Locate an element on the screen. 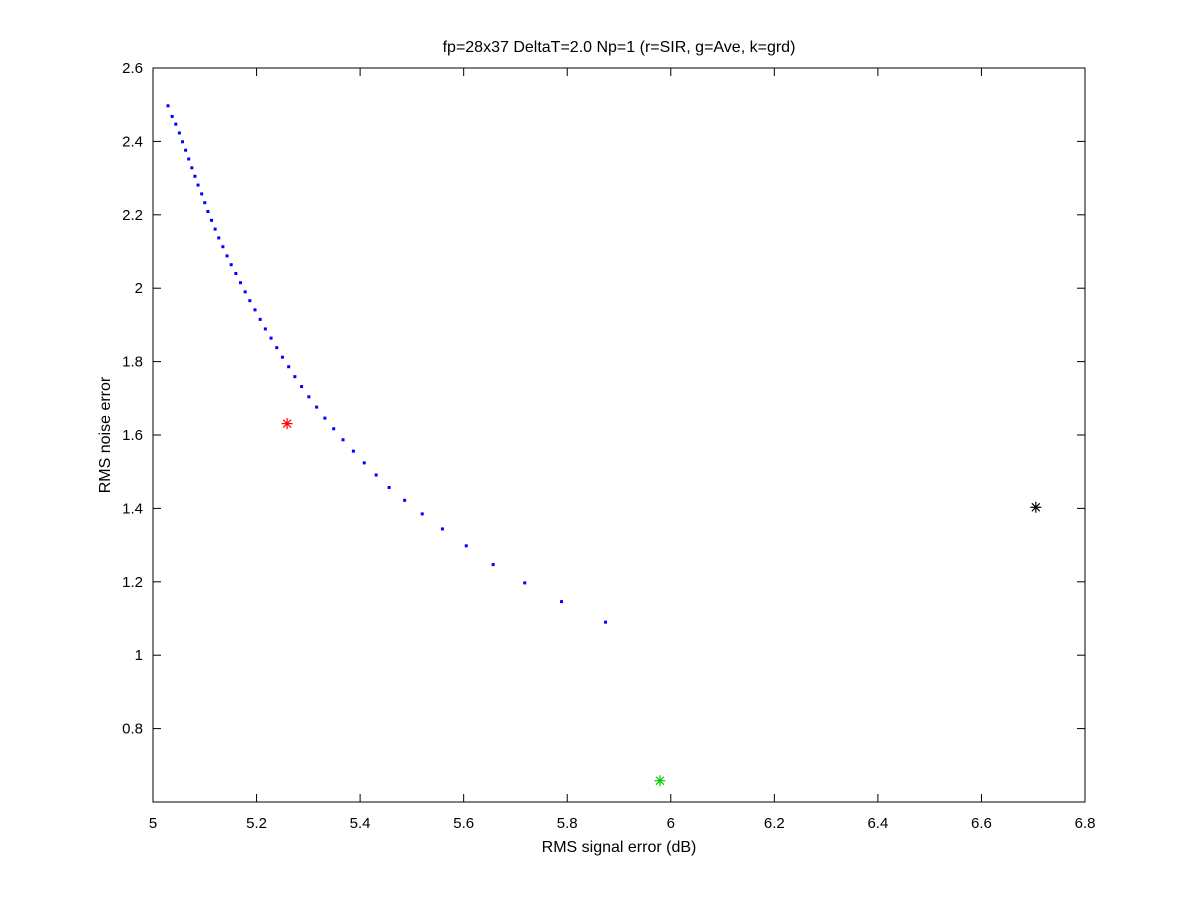 The height and width of the screenshot is (900, 1200). x-tick-label: 5.8 is located at coordinates (567, 823).